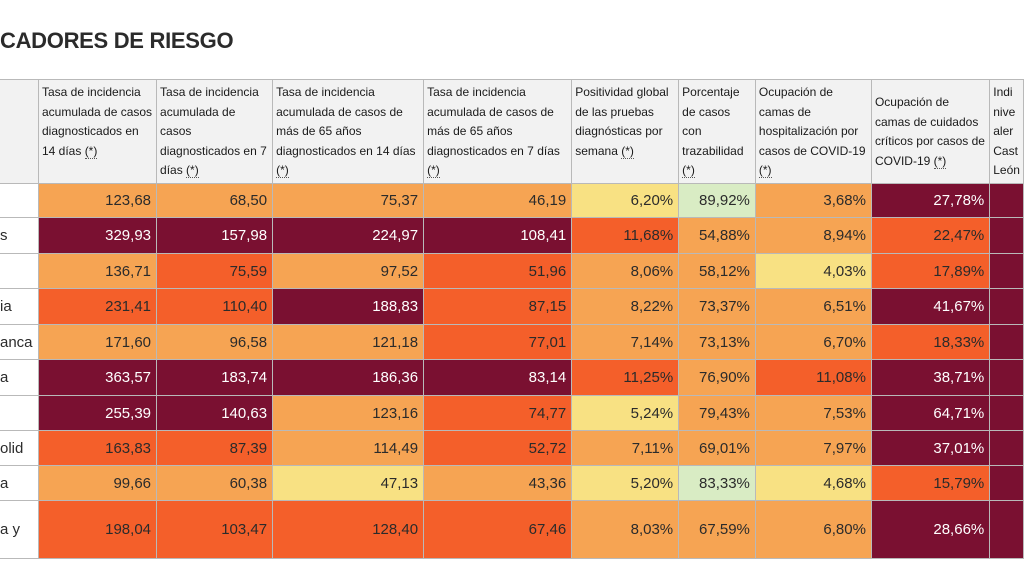 Image resolution: width=1024 pixels, height=576 pixels. I want to click on indicator-cell: 5,20%, so click(625, 483).